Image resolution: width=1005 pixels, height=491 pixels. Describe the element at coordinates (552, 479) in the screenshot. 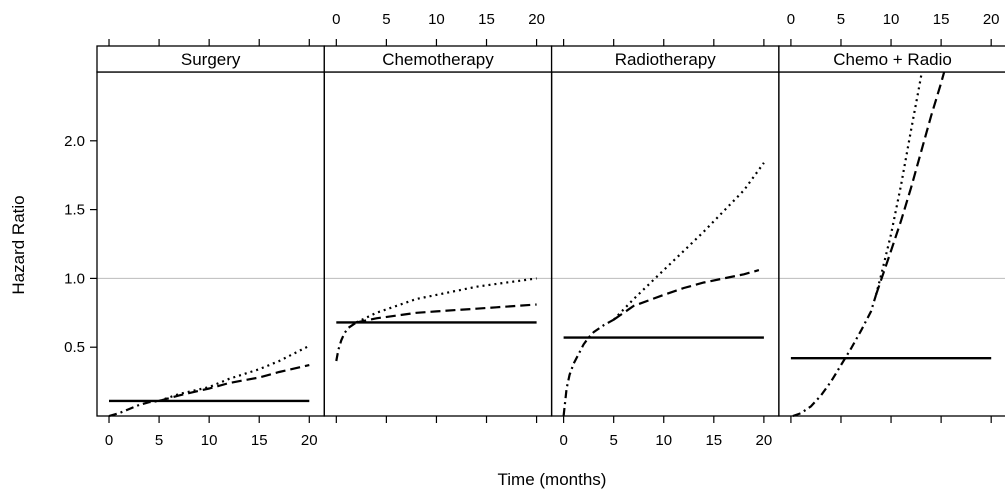

I see `x-axis-title: Time (months)` at that location.